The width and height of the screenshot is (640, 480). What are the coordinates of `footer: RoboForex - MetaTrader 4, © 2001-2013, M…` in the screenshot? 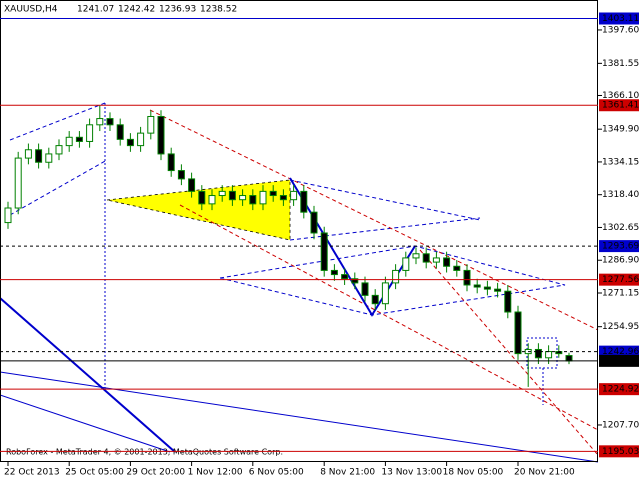 It's located at (144, 452).